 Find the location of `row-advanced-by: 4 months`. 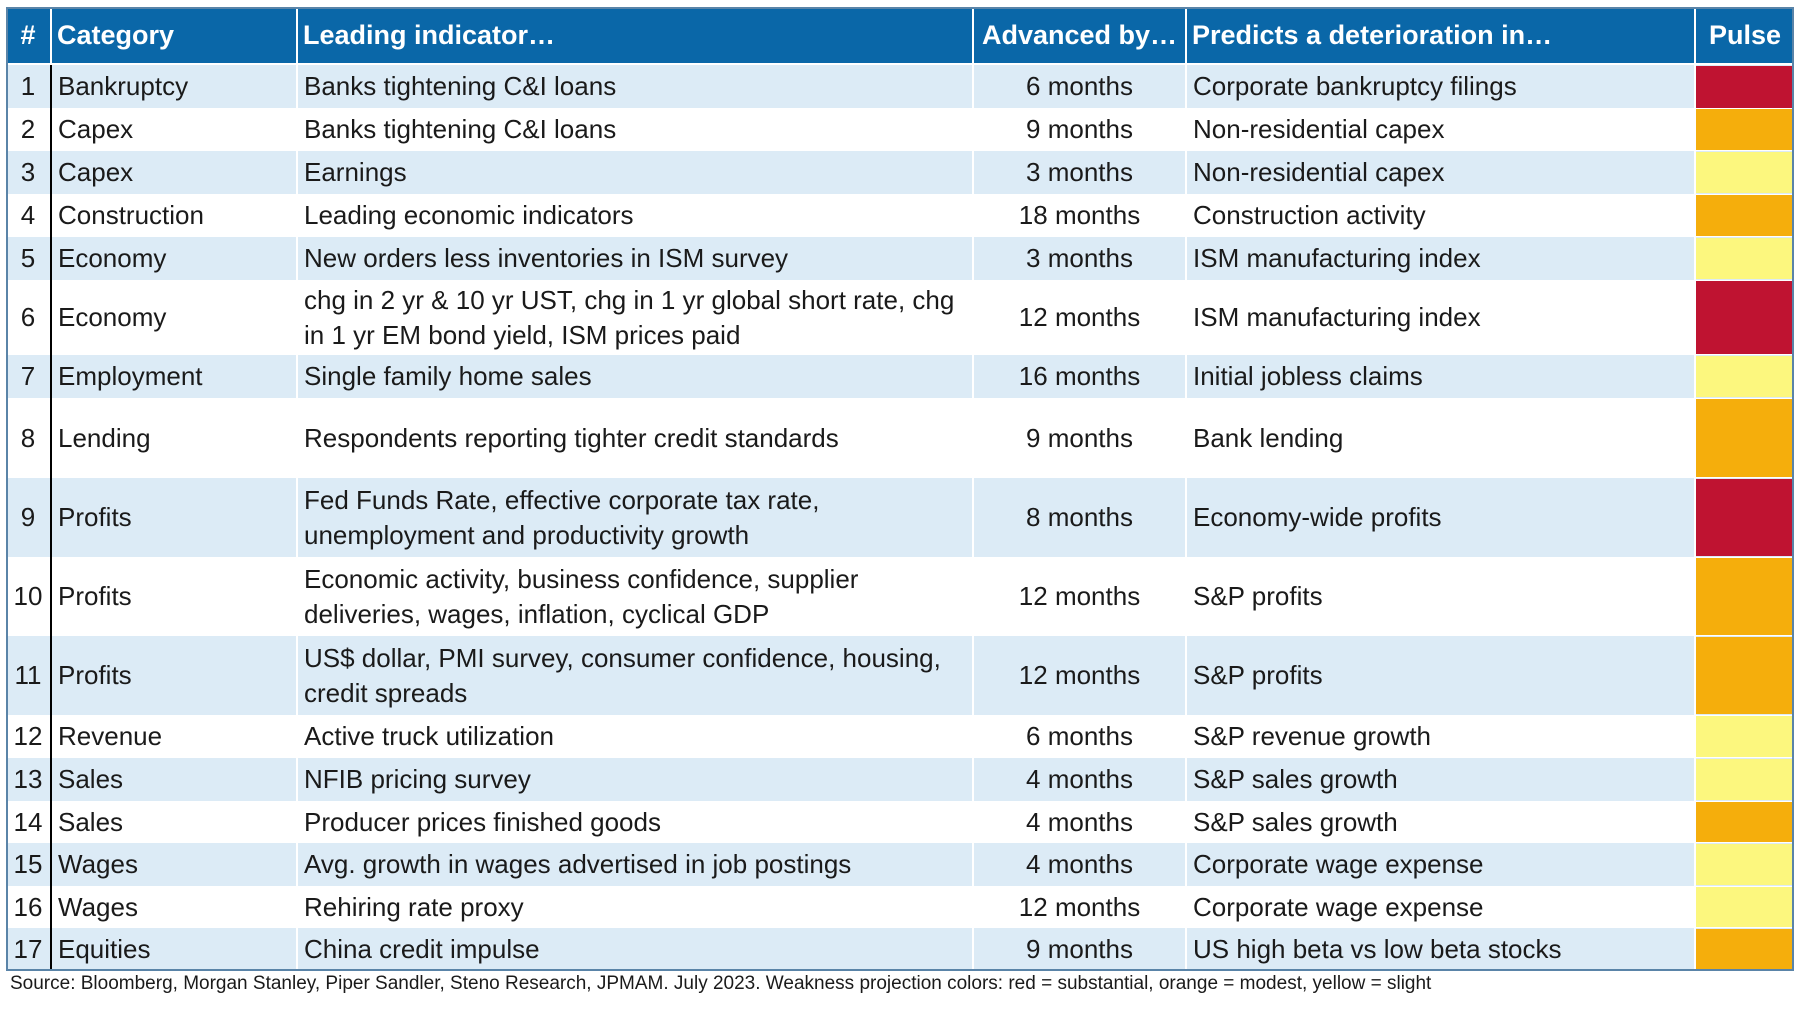

row-advanced-by: 4 months is located at coordinates (1079, 864).